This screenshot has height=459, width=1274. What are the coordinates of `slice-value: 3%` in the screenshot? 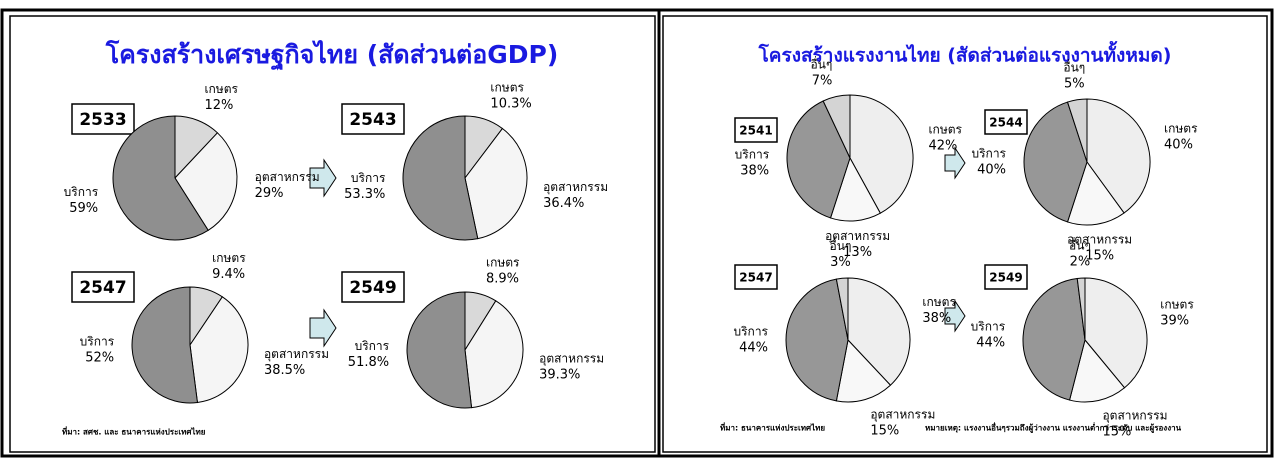 It's located at (840, 262).